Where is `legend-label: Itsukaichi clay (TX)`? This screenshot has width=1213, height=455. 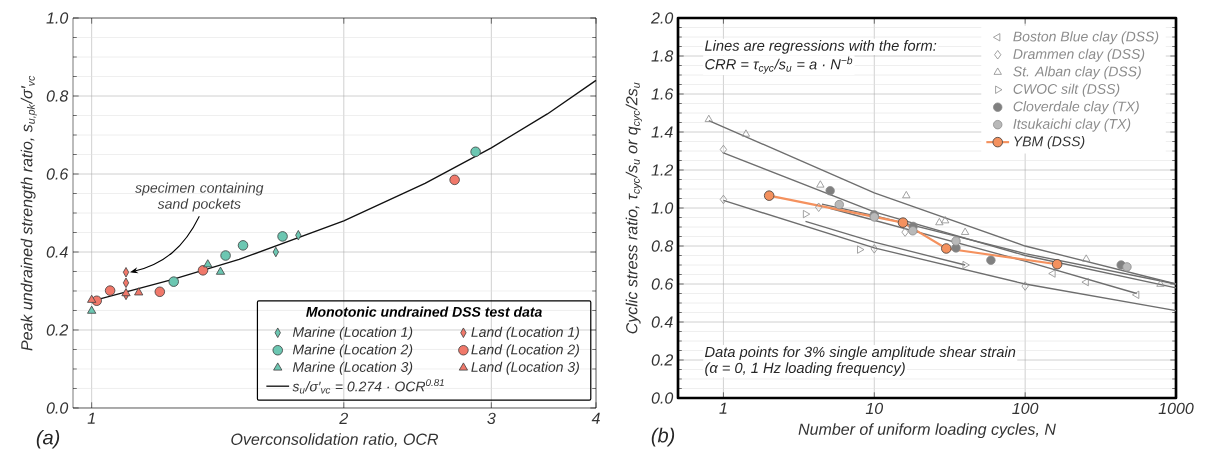 legend-label: Itsukaichi clay (TX) is located at coordinates (1072, 125).